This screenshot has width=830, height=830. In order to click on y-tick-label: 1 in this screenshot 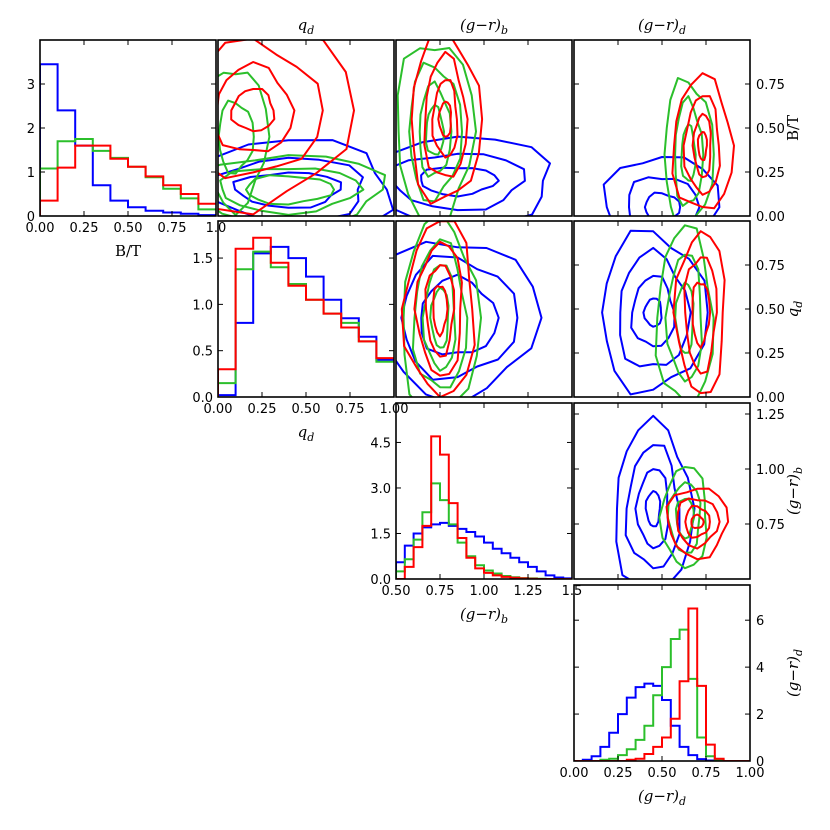, I will do `click(31, 173)`.